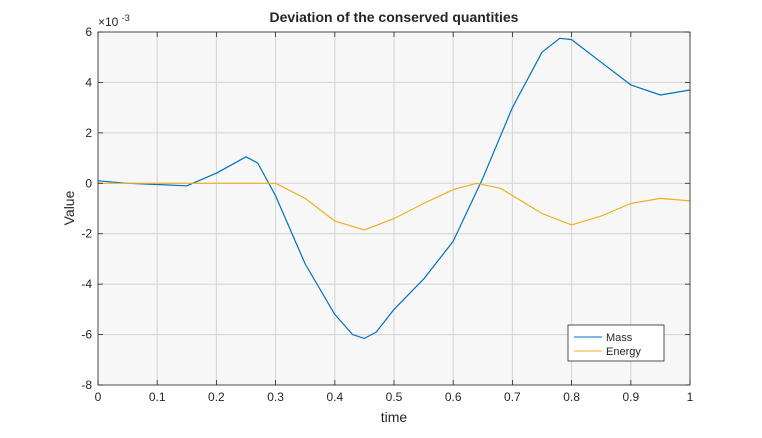 The image size is (762, 438). Describe the element at coordinates (108, 22) in the screenshot. I see `y-axis-multiplier-base: ×10` at that location.